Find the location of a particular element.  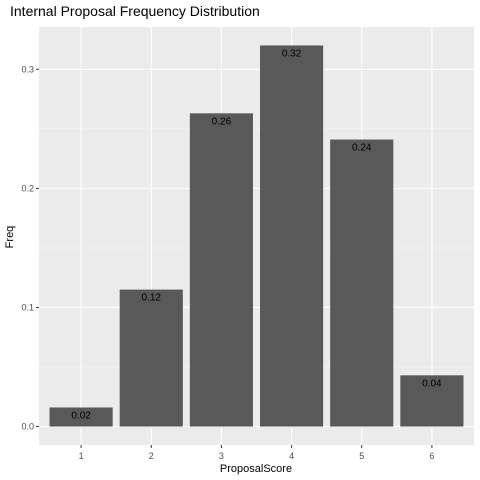

chart-title: Internal Proposal Frequency Distribution is located at coordinates (135, 11).